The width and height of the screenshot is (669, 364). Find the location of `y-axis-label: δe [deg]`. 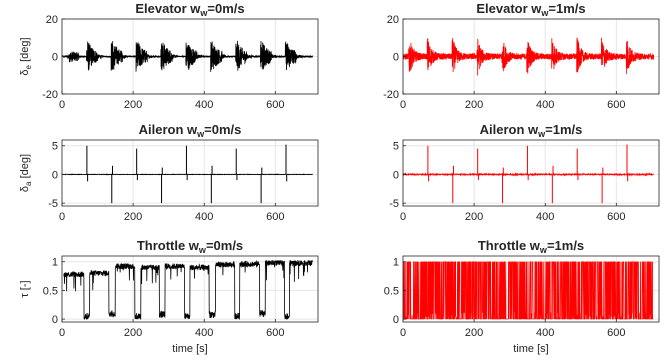

y-axis-label: δe [deg] is located at coordinates (26, 56).